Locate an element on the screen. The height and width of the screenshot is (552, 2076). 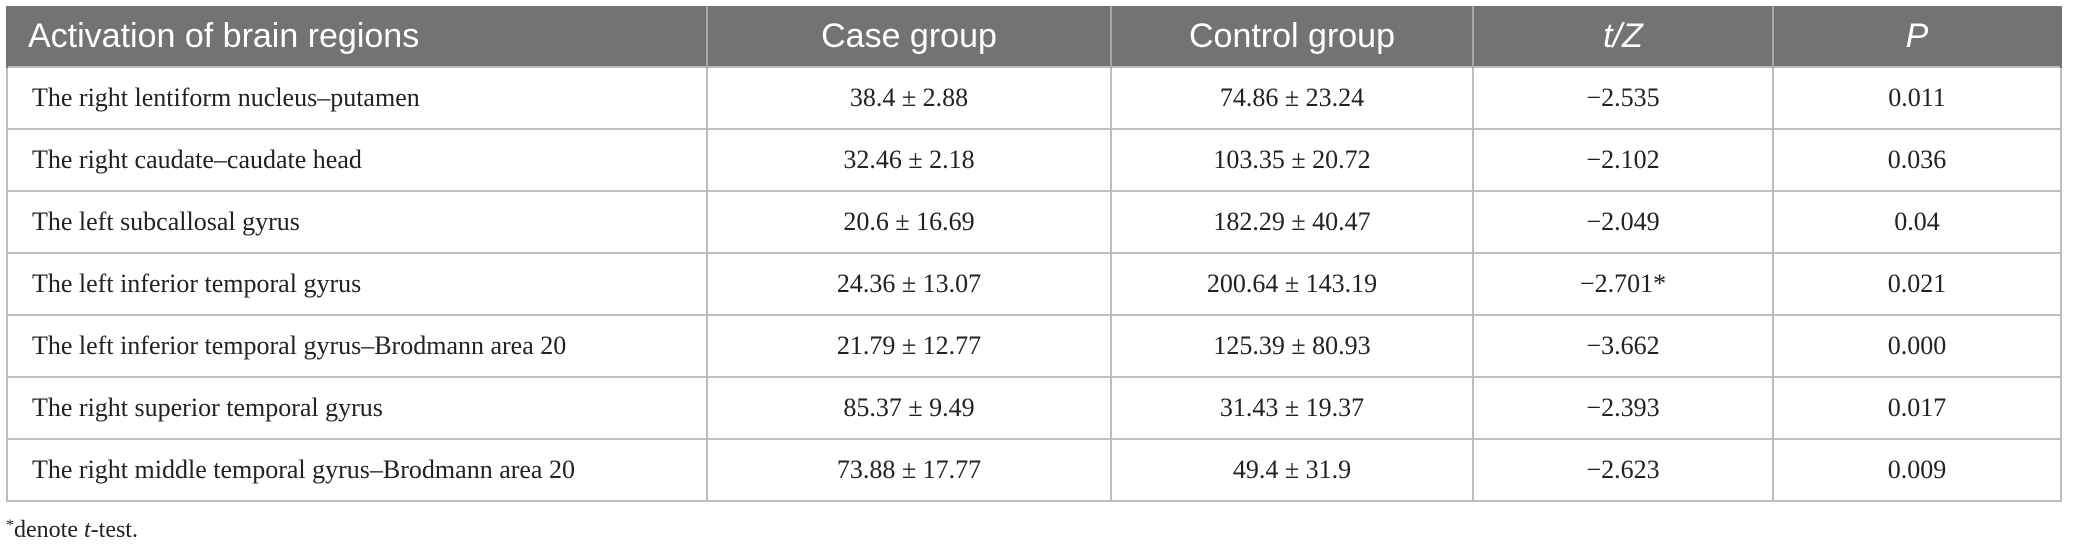
cell-case: 85.37 ± 9.49 is located at coordinates (909, 408).